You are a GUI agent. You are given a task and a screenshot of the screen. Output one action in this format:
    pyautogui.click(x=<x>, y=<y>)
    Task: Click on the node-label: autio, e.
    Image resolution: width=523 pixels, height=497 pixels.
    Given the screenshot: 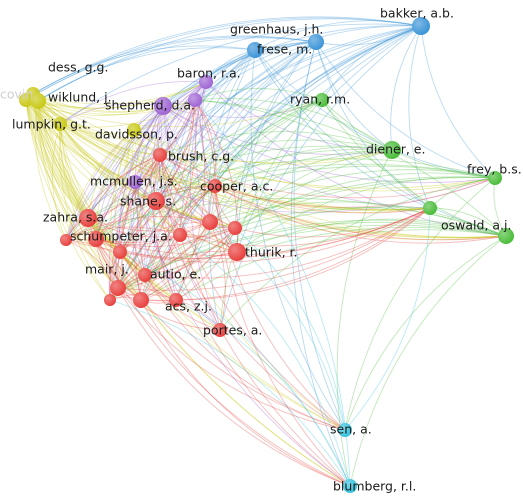 What is the action you would take?
    pyautogui.click(x=175, y=274)
    